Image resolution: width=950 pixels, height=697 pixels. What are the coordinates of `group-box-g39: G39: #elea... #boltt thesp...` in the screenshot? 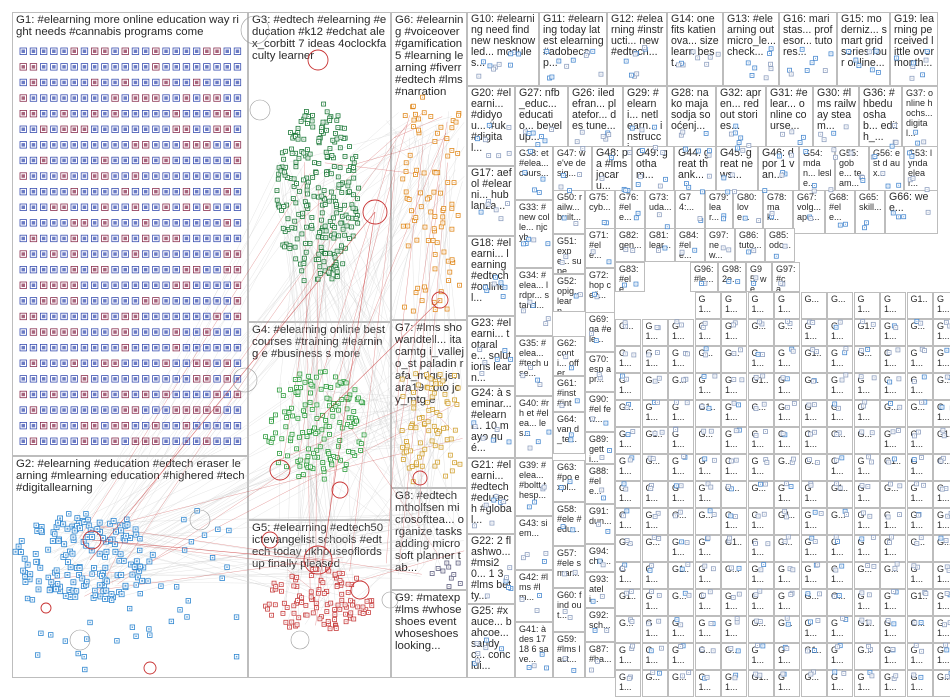 It's located at (534, 487).